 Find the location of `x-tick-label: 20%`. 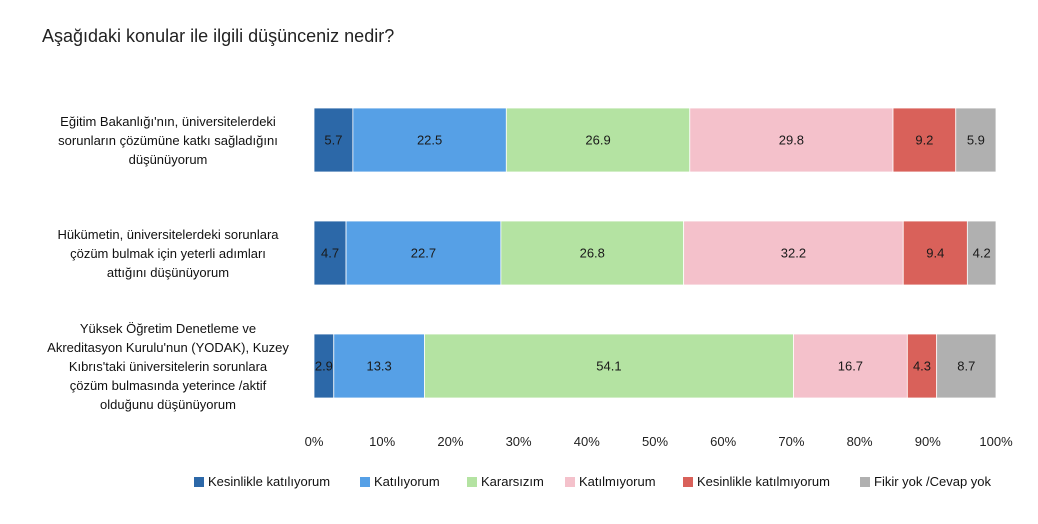

x-tick-label: 20% is located at coordinates (450, 441).